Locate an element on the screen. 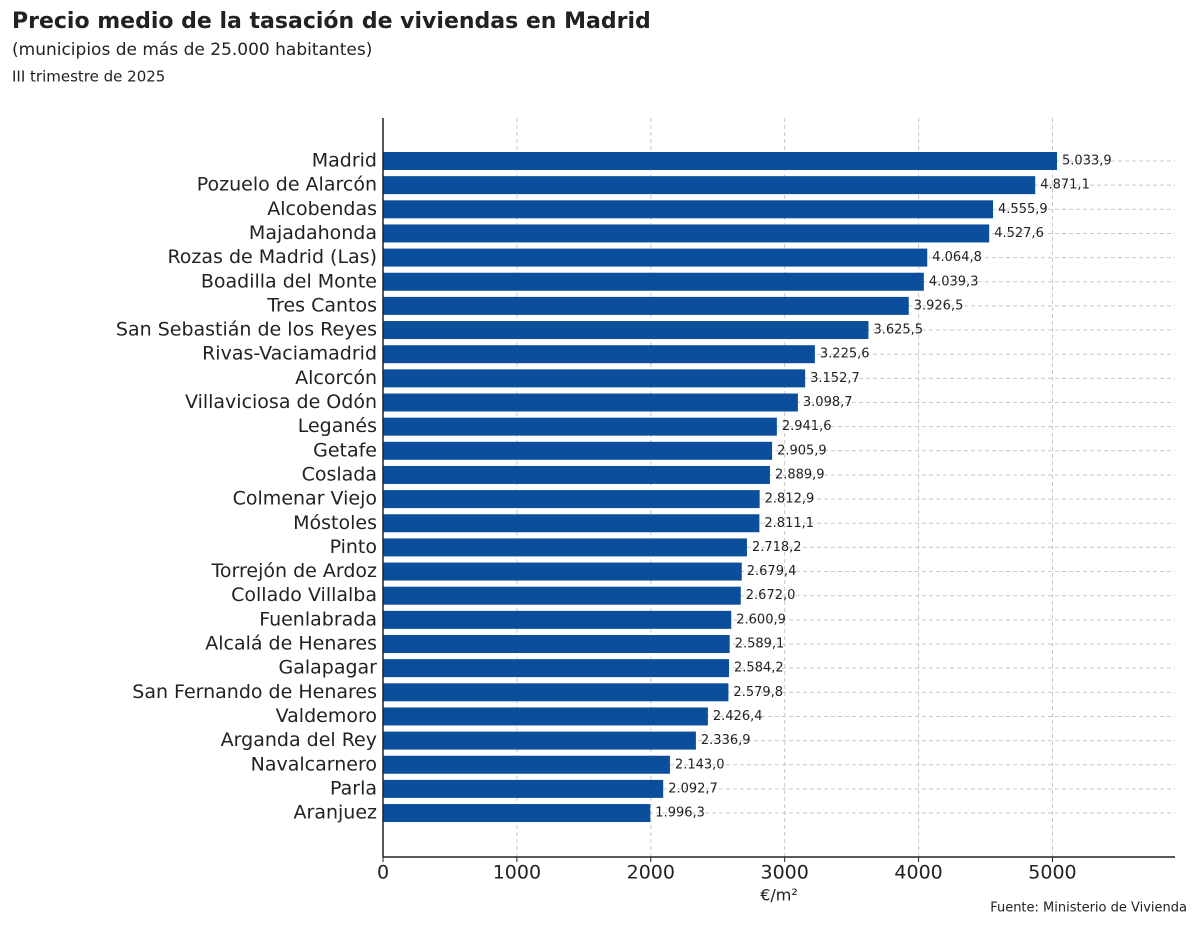 This screenshot has height=927, width=1200. x-tick-label: 2000 is located at coordinates (651, 873).